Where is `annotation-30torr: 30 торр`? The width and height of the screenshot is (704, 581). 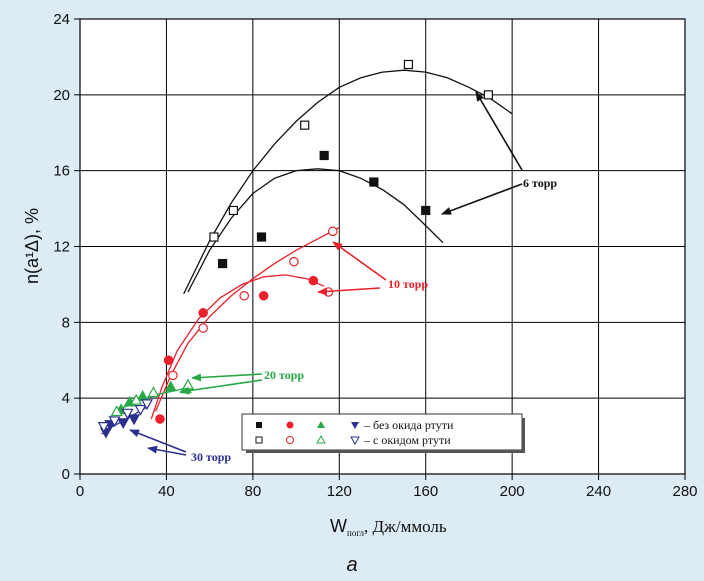 annotation-30torr: 30 торр is located at coordinates (211, 457).